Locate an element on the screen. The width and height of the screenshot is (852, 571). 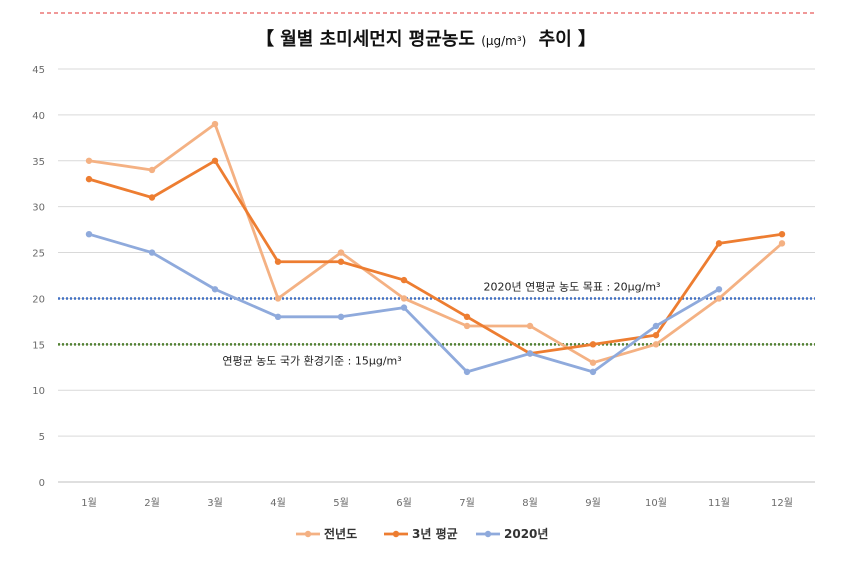
x-tick-label: 7월 is located at coordinates (467, 503).